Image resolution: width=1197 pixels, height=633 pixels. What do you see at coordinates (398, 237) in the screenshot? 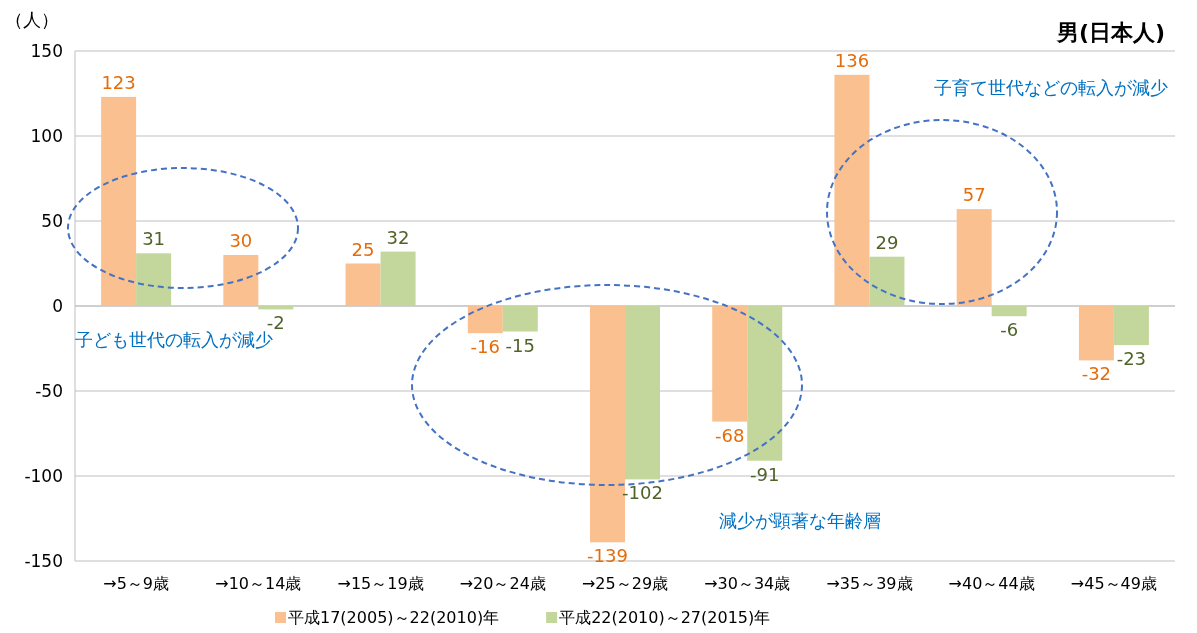
I see `data-label: 32` at bounding box center [398, 237].